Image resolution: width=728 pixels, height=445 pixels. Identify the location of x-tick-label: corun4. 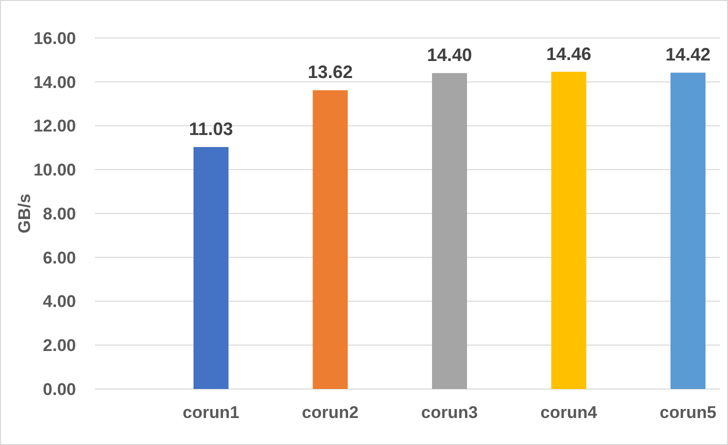
(569, 412).